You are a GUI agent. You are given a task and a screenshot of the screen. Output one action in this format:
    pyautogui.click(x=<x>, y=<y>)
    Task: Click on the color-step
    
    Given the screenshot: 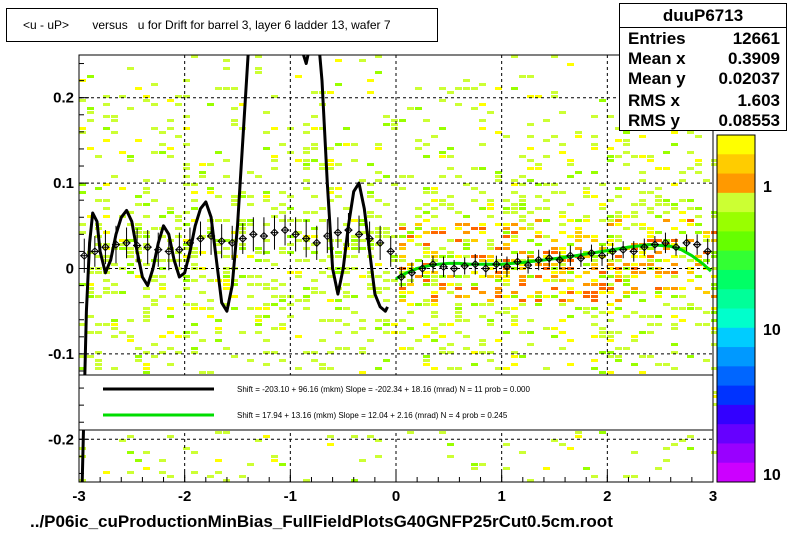 What is the action you would take?
    pyautogui.click(x=736, y=241)
    